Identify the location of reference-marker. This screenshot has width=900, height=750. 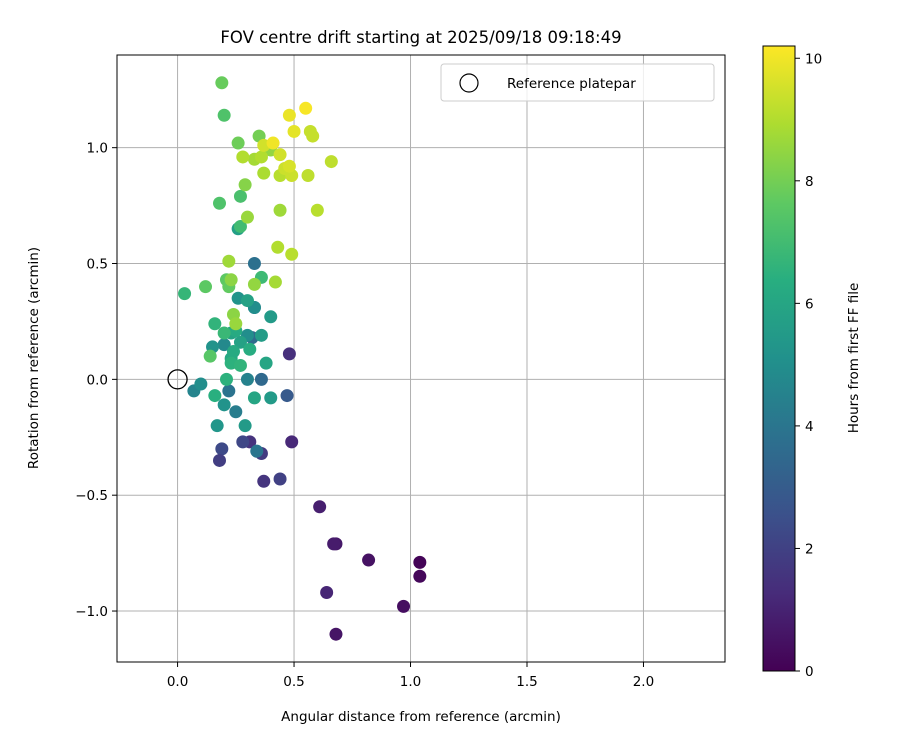
(177, 379).